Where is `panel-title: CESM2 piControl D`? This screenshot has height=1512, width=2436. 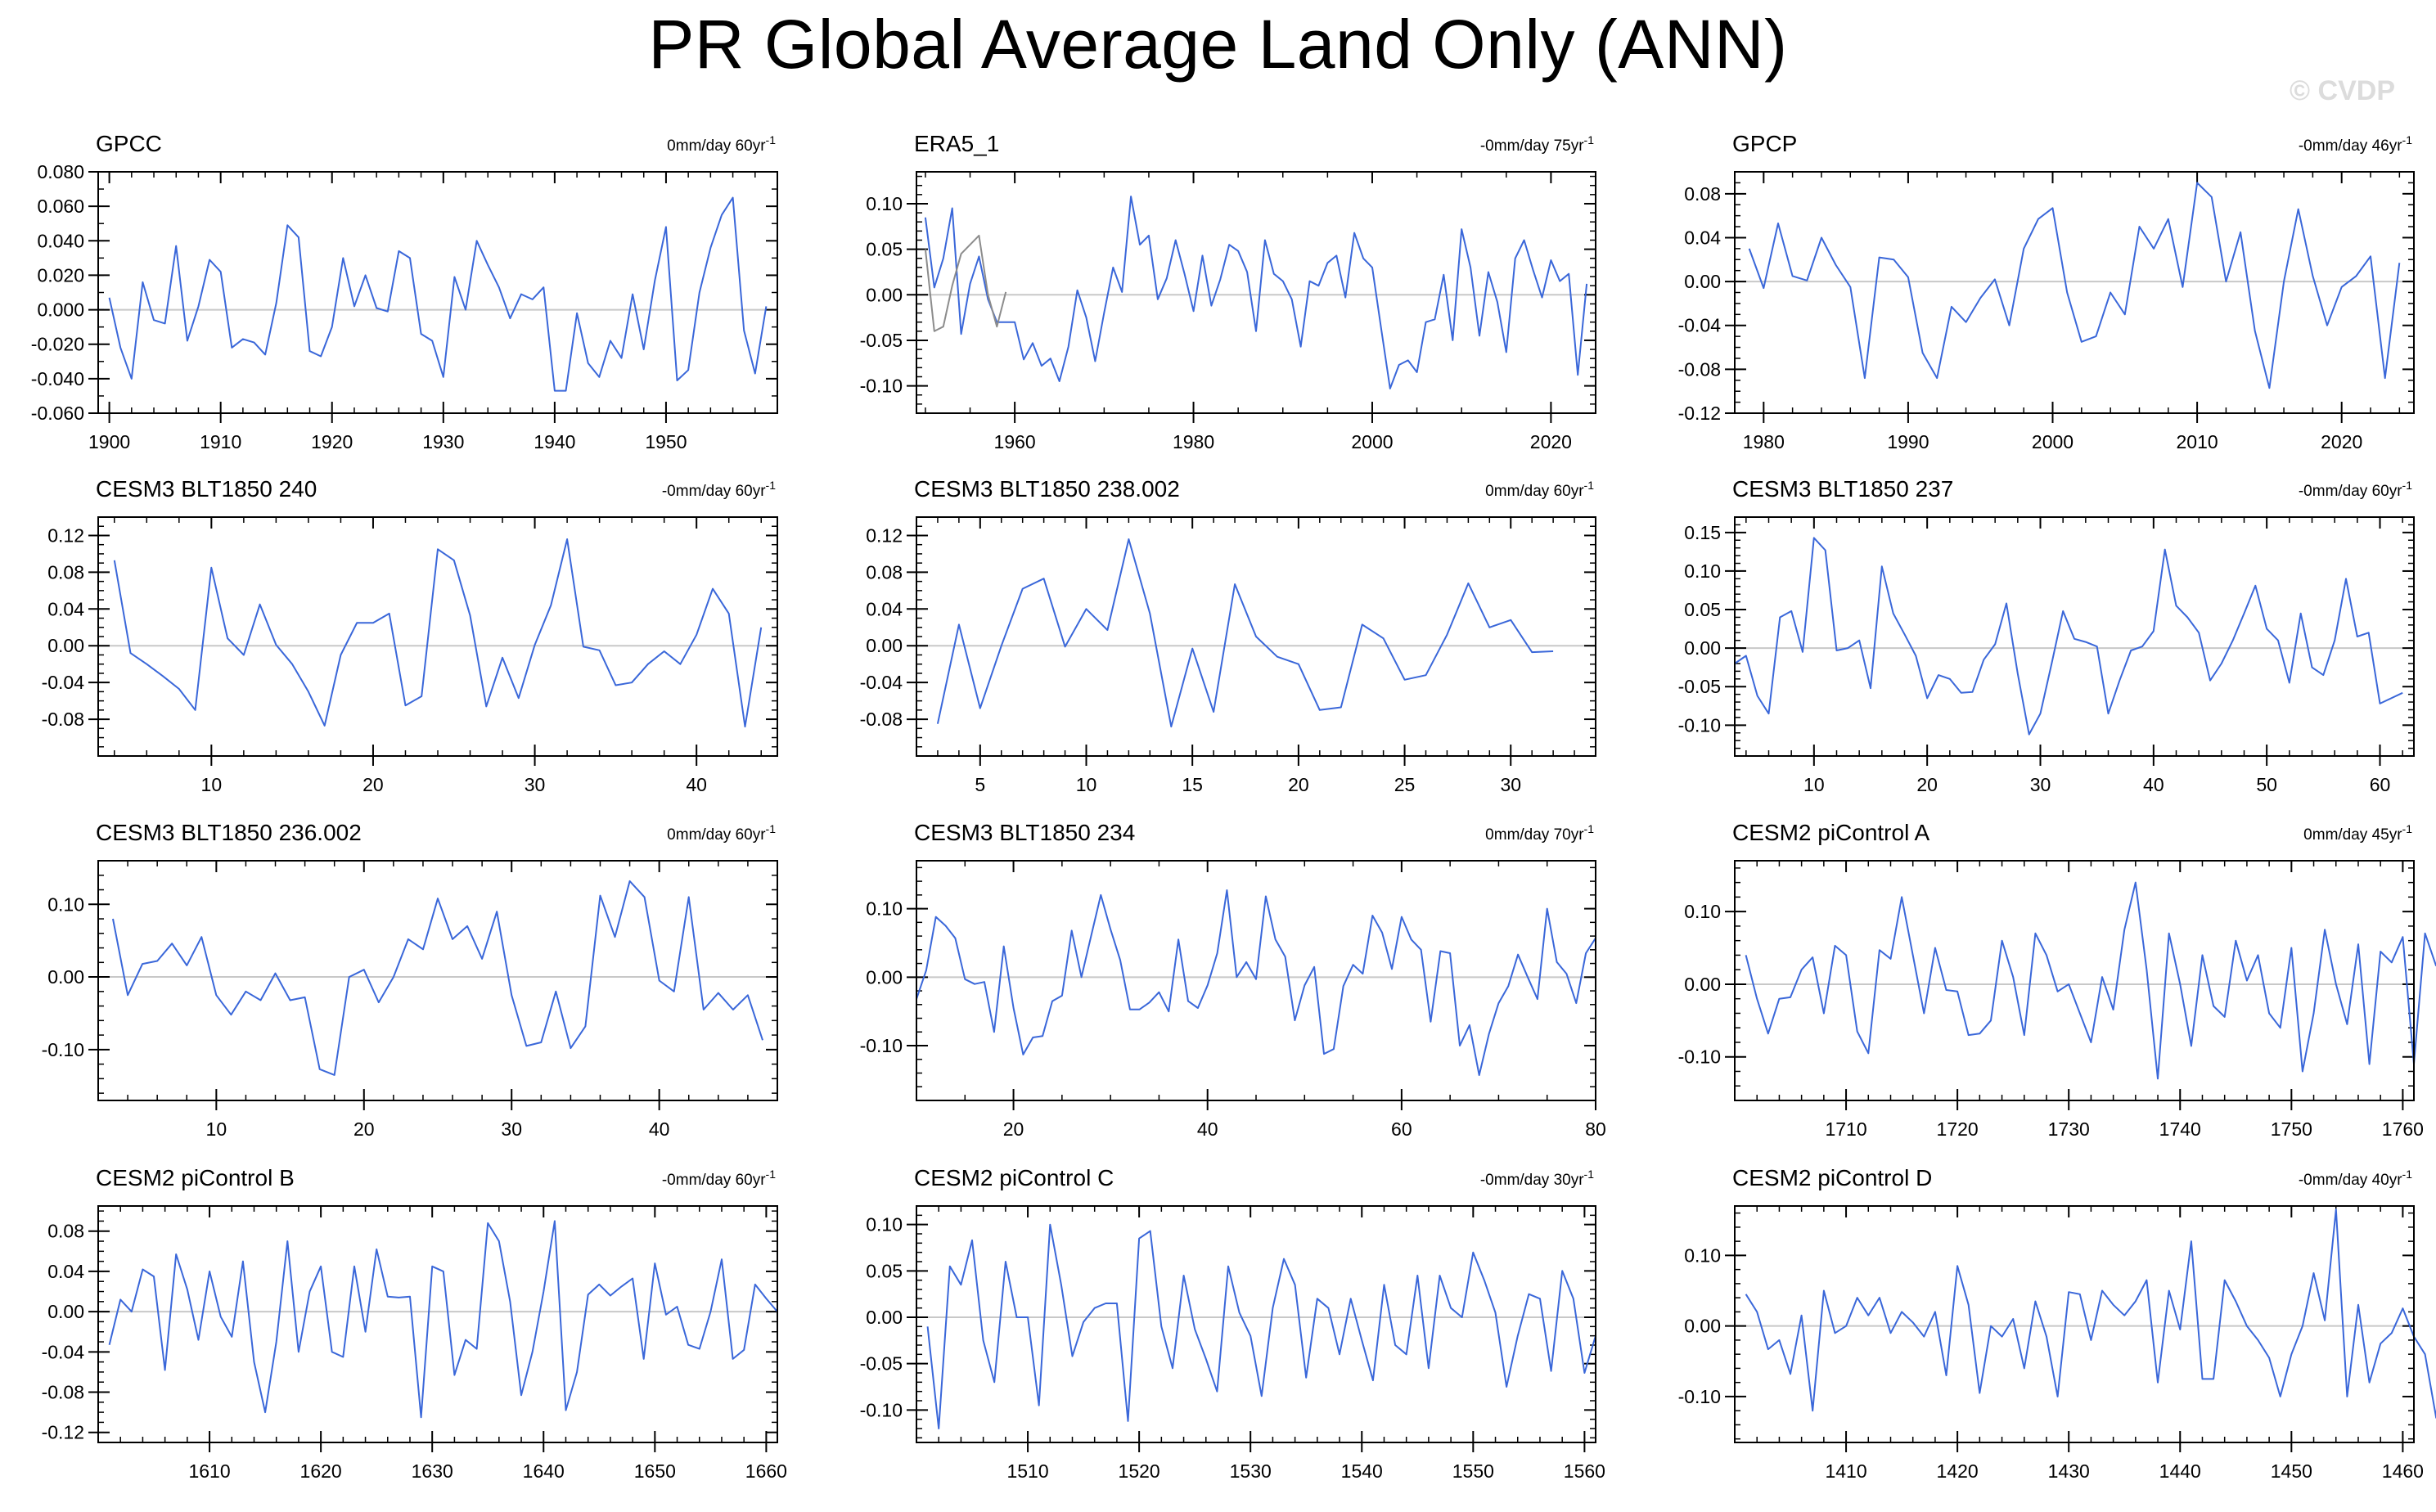
panel-title: CESM2 piControl D is located at coordinates (1832, 1178).